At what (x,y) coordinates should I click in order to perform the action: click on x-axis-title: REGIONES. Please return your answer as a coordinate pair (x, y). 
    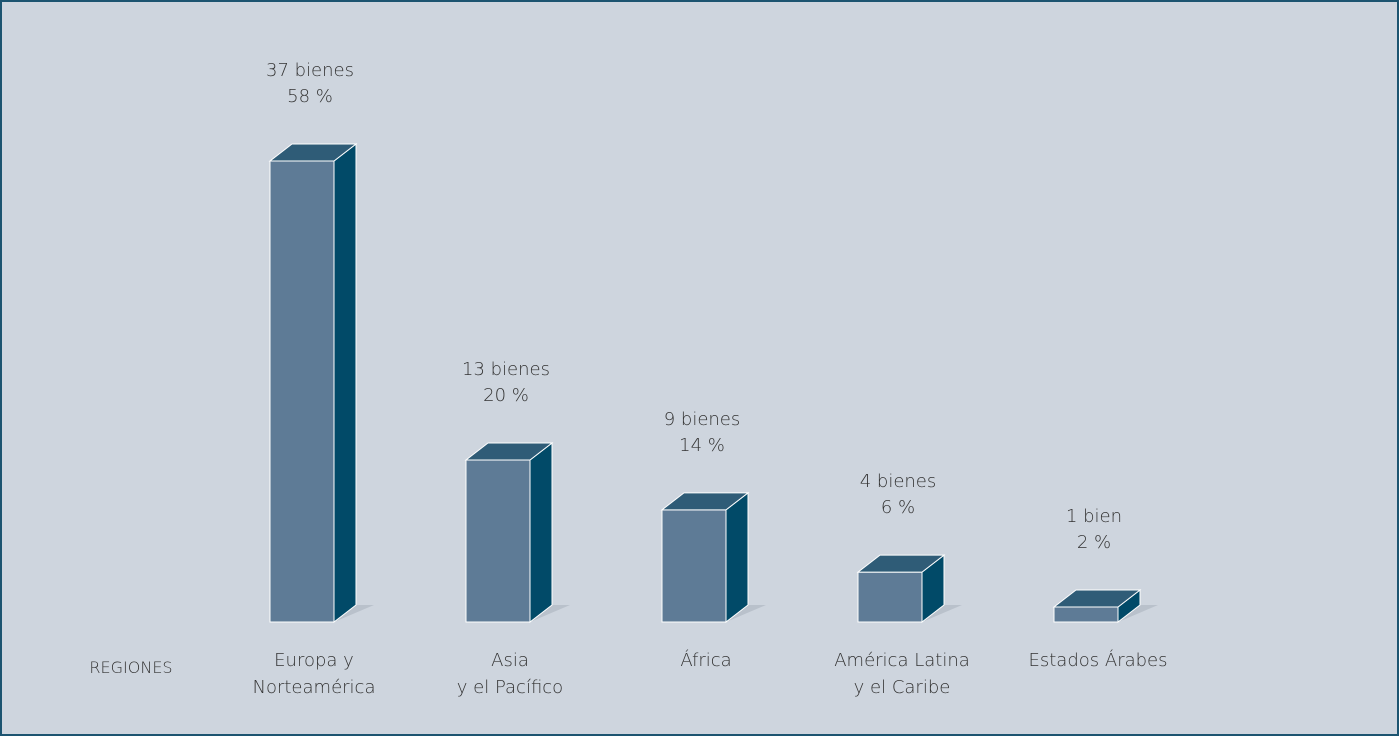
    Looking at the image, I should click on (130, 667).